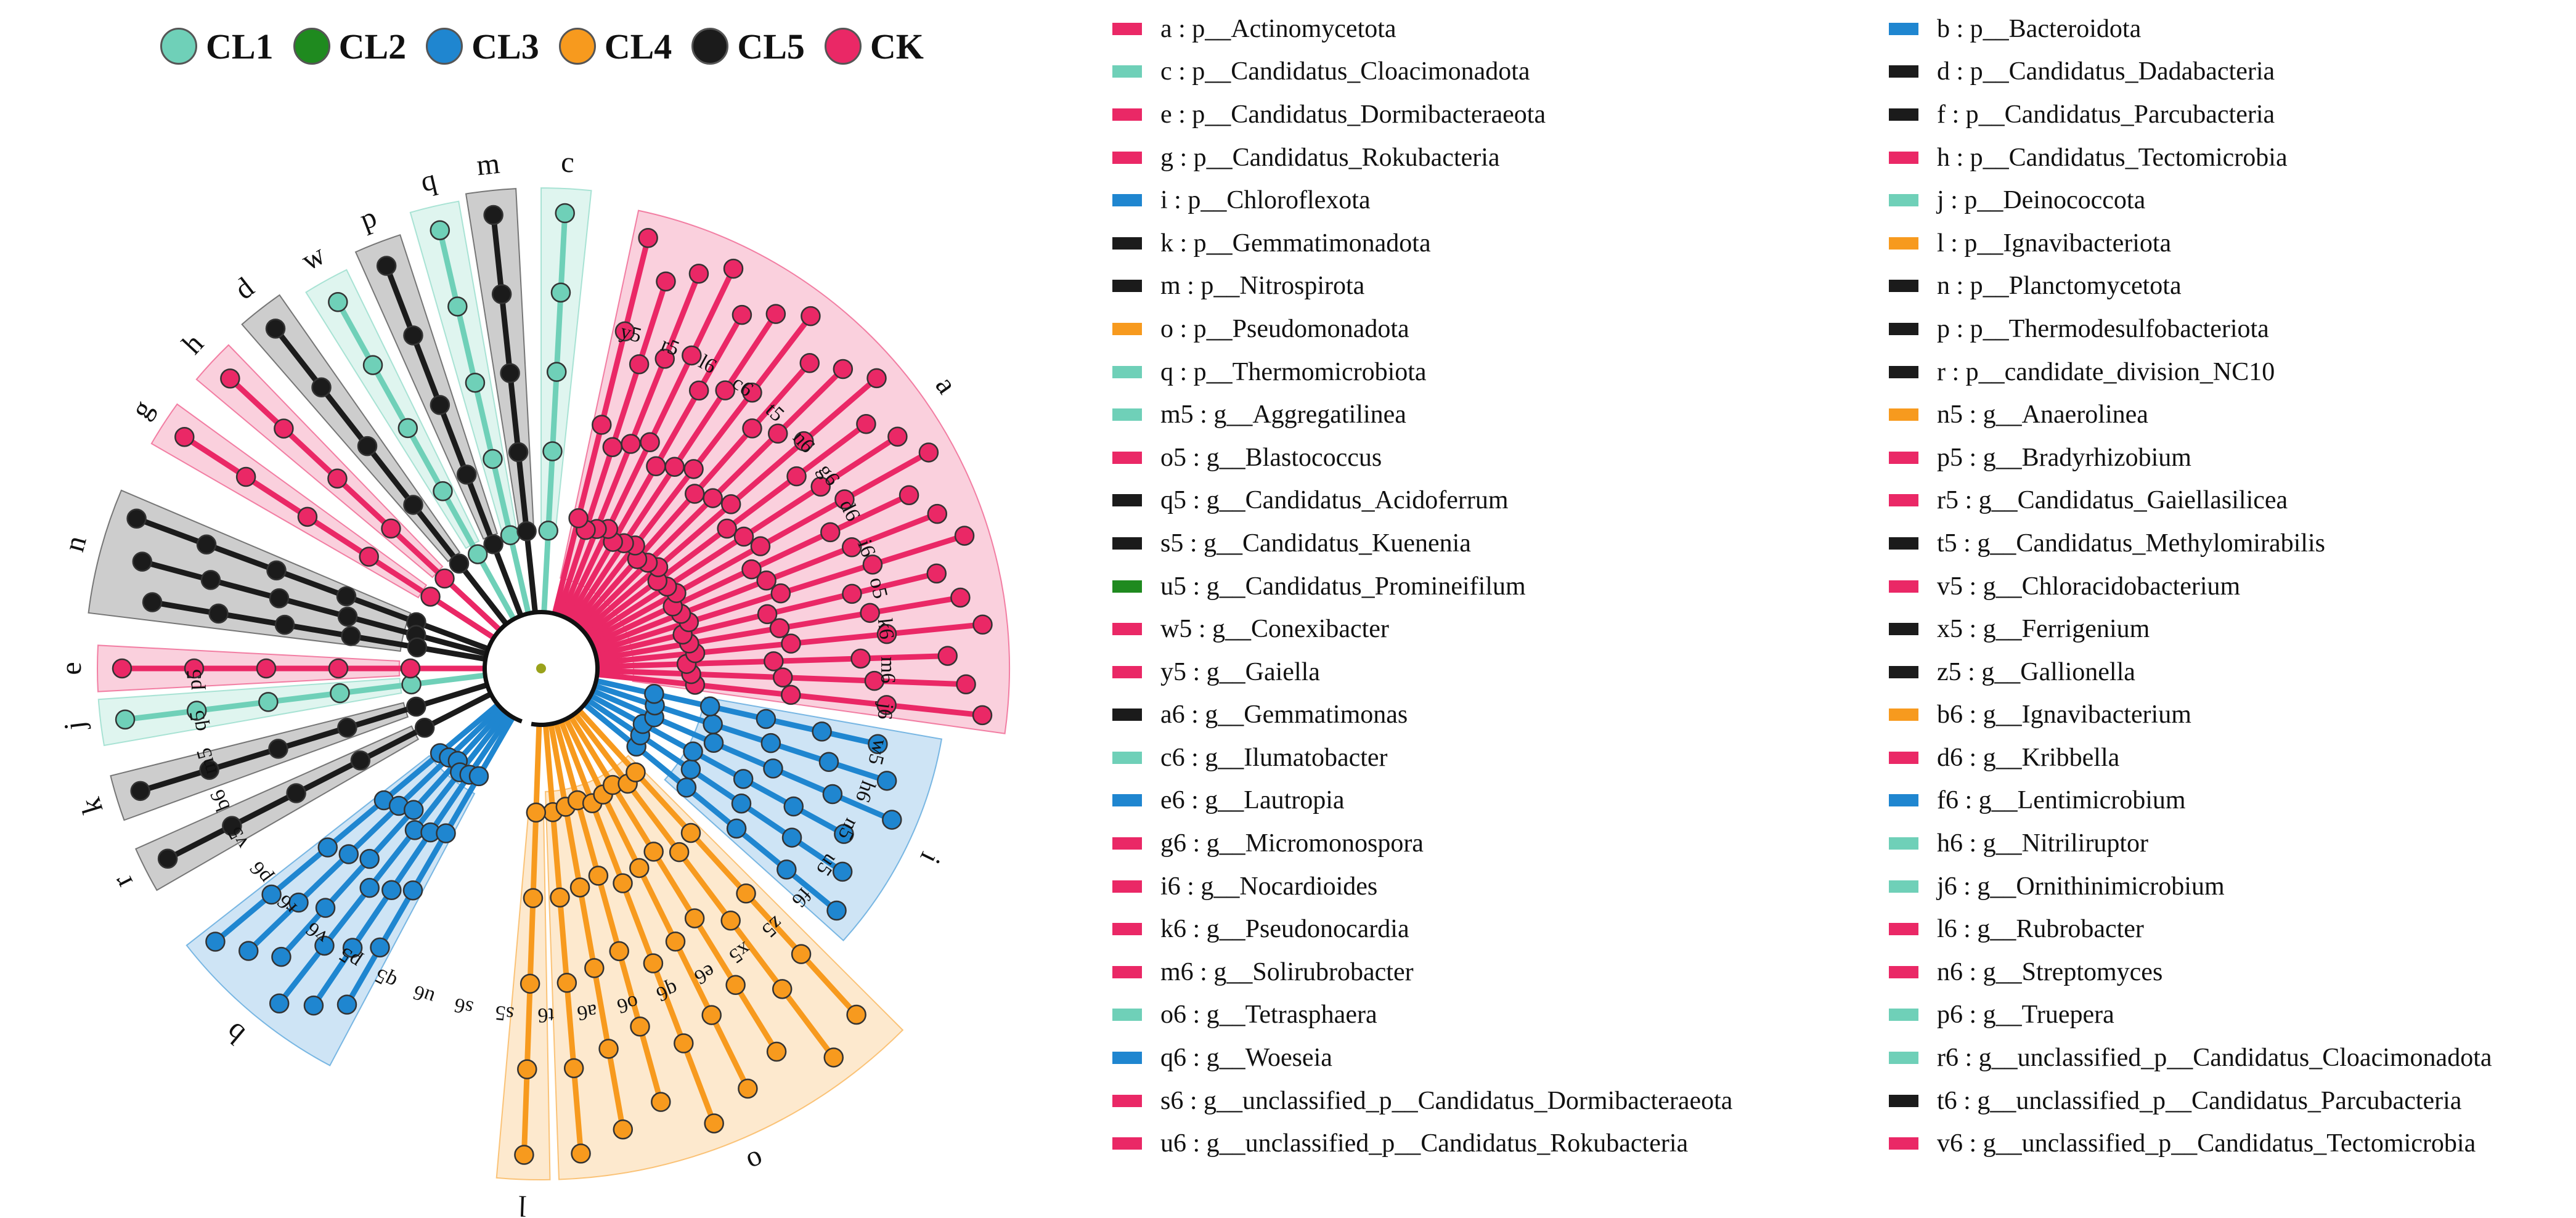 This screenshot has height=1218, width=2576. Describe the element at coordinates (2039, 28) in the screenshot. I see `taxa-key-label: b : p__Bacteroidota` at that location.